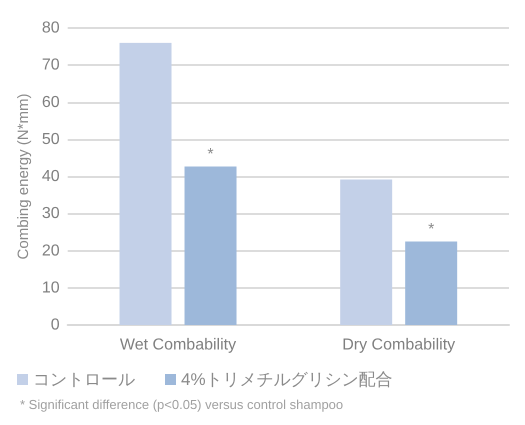  What do you see at coordinates (51, 287) in the screenshot?
I see `y-tick-label: 10` at bounding box center [51, 287].